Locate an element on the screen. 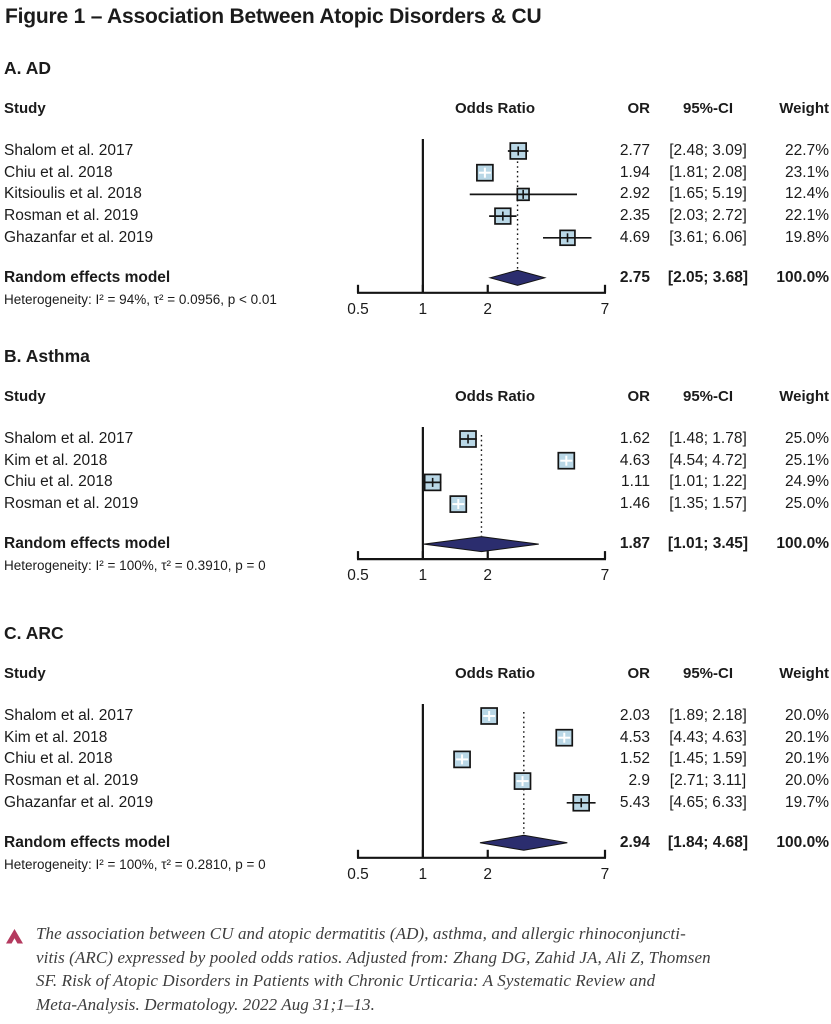 This screenshot has height=1024, width=831. ci-value: [2.71; 3.11] is located at coordinates (708, 781).